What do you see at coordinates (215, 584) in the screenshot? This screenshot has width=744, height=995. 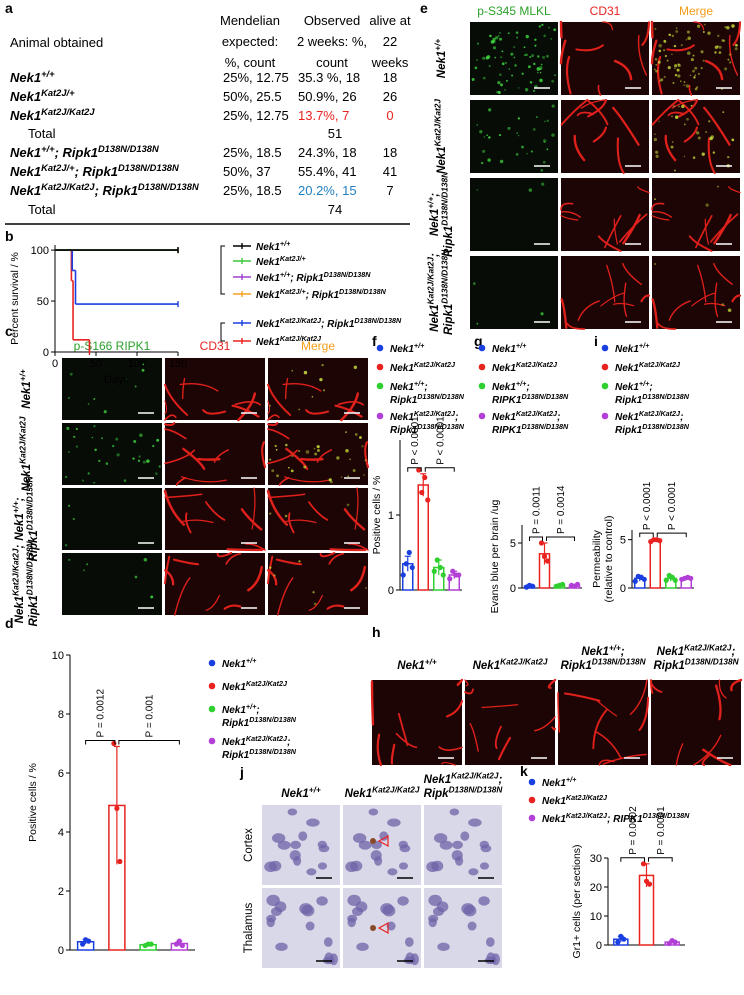 I see `micrograph` at bounding box center [215, 584].